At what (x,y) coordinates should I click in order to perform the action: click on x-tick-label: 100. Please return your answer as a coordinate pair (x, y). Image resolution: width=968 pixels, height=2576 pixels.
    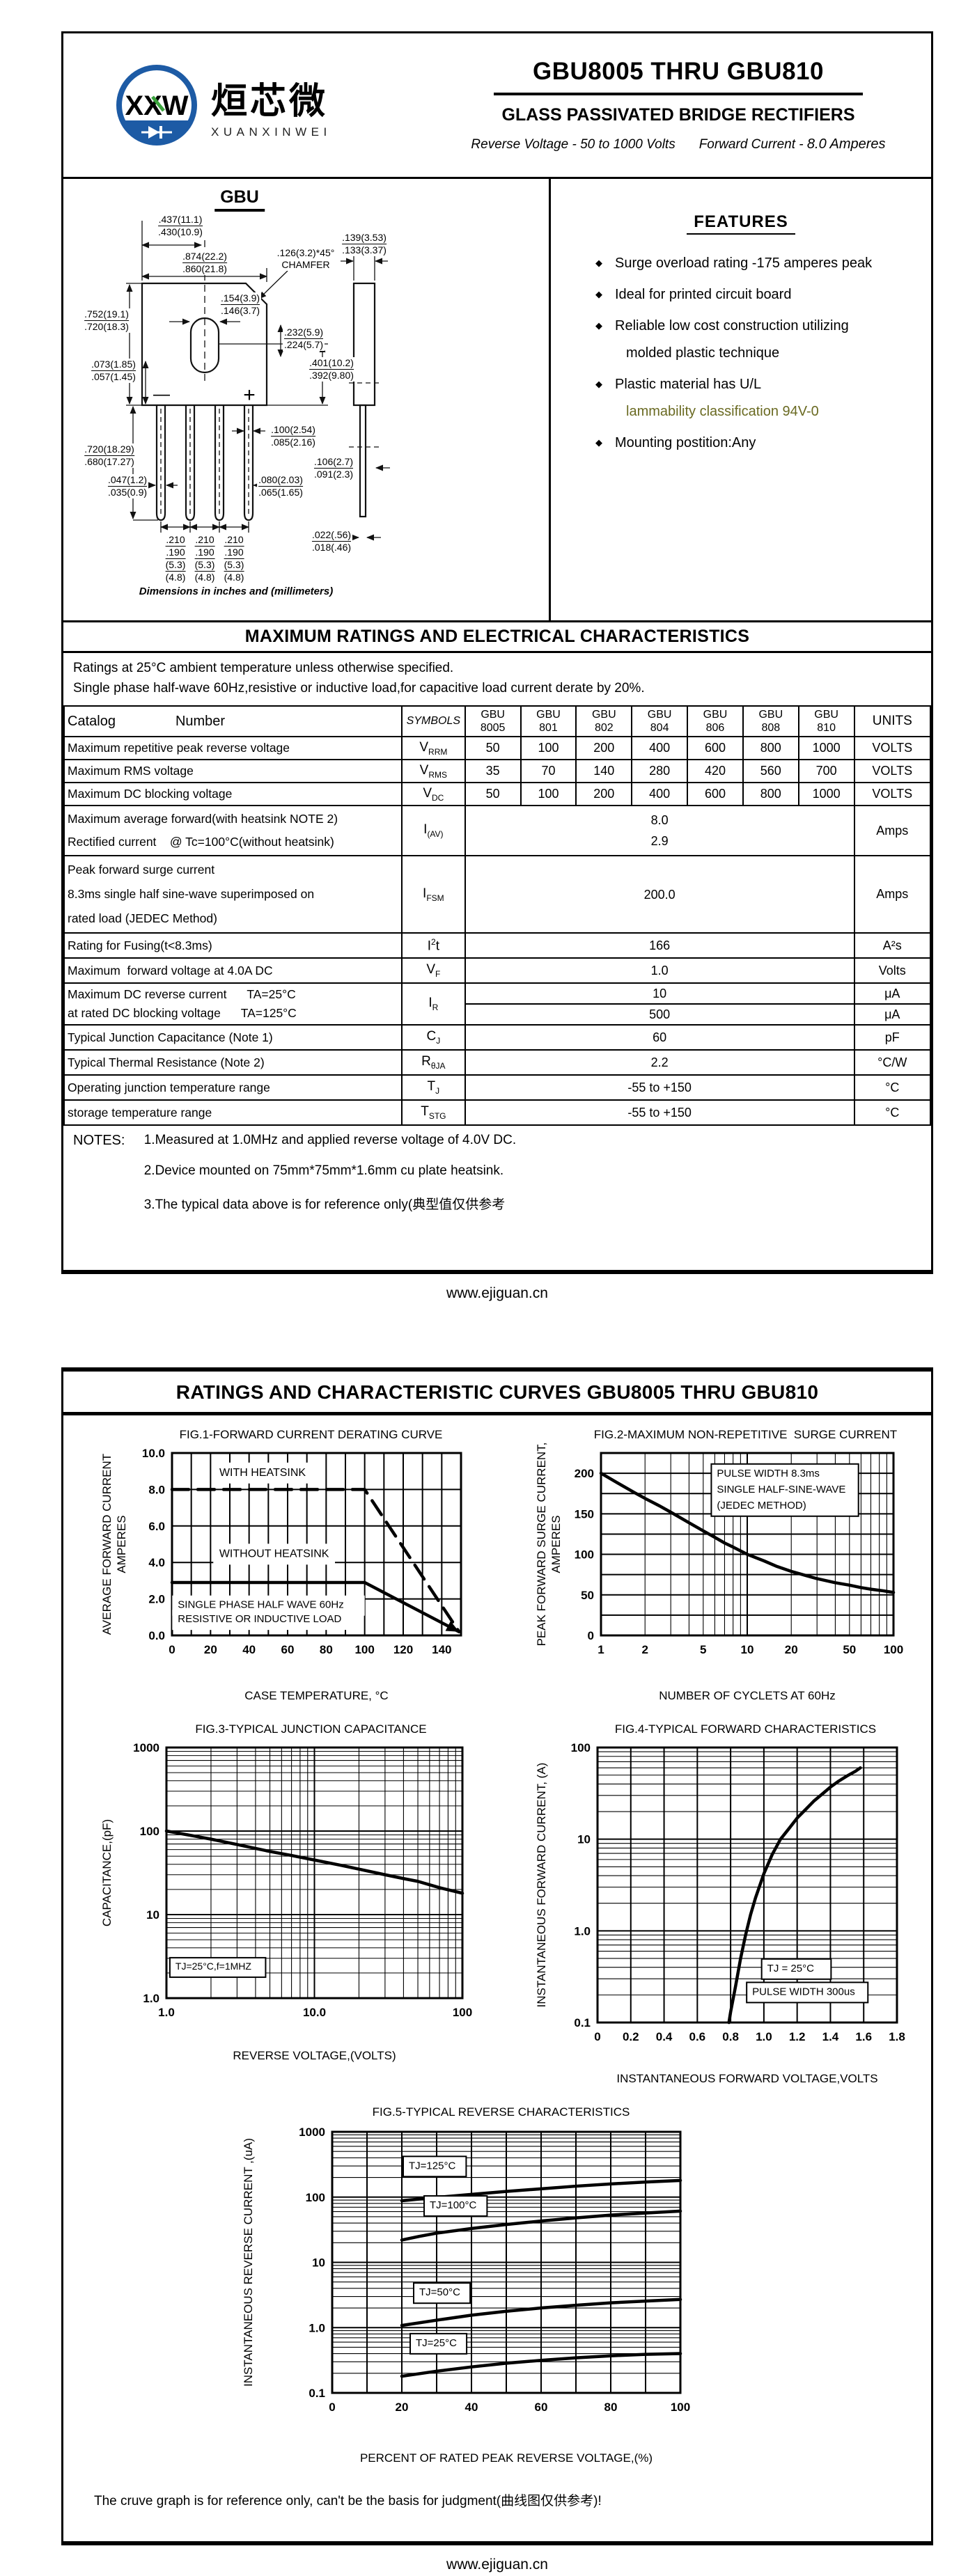
    Looking at the image, I should click on (462, 2012).